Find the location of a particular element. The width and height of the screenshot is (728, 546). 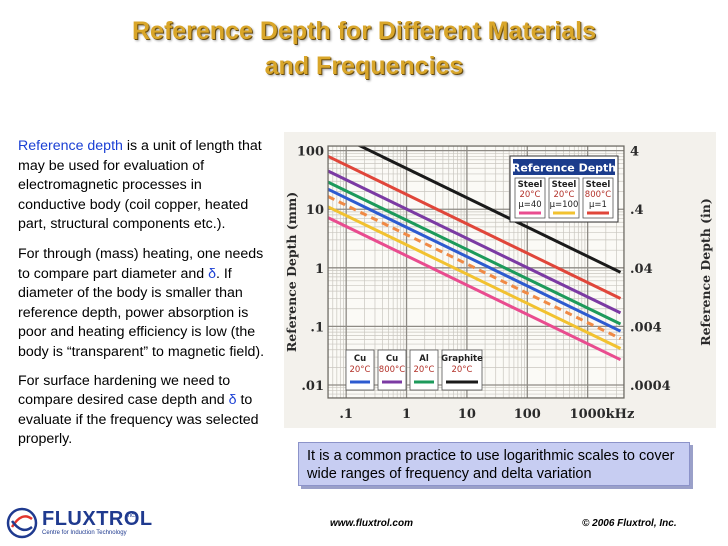

chart-margin-right is located at coordinates (670, 280).